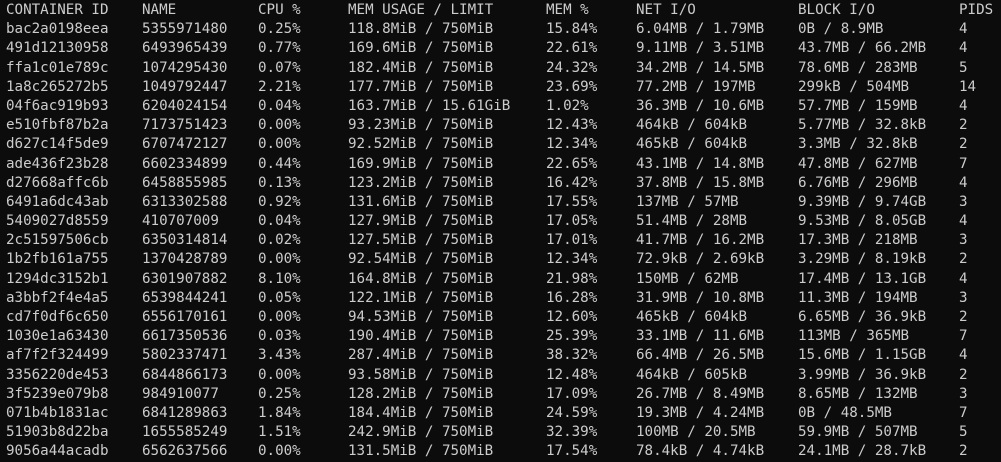 The height and width of the screenshot is (462, 1001). What do you see at coordinates (976, 10) in the screenshot?
I see `header-pids: PIDS` at bounding box center [976, 10].